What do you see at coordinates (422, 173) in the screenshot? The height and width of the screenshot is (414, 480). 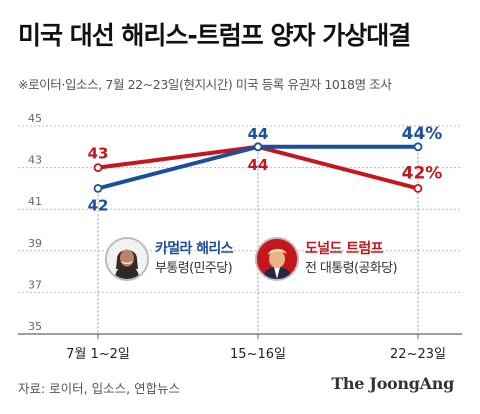 I see `data-label-trump: 42%` at bounding box center [422, 173].